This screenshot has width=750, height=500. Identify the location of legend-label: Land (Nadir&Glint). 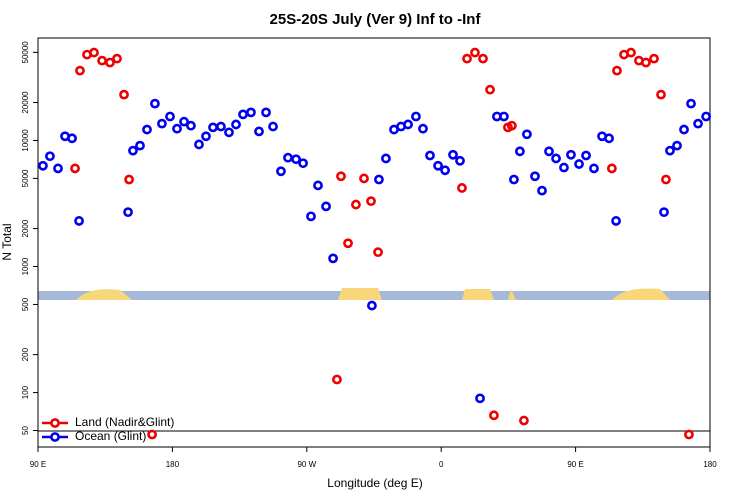
(124, 422).